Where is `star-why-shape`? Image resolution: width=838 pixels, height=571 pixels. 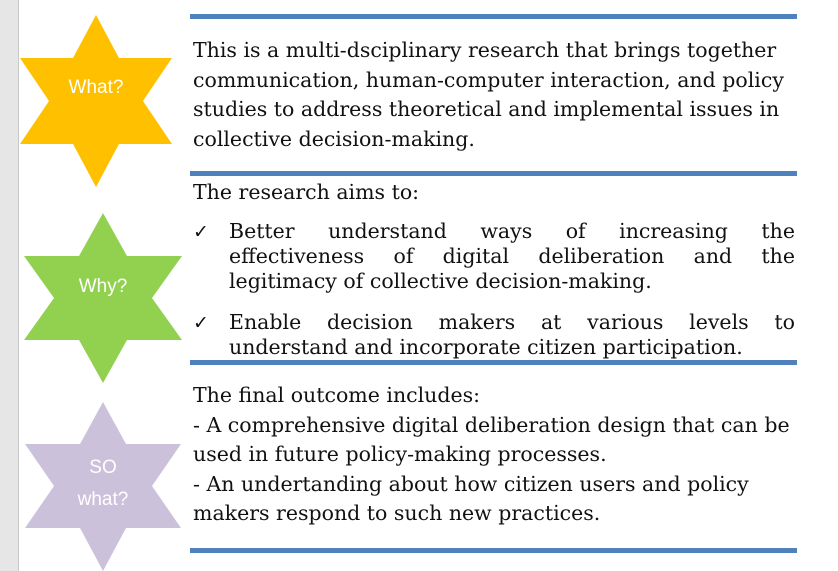 star-why-shape is located at coordinates (103, 298).